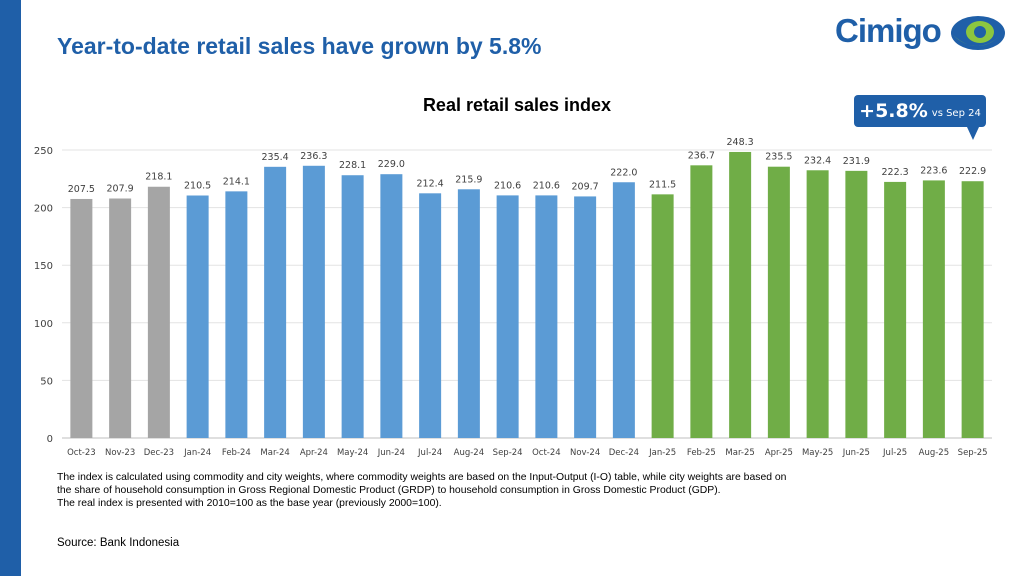 This screenshot has width=1024, height=576. Describe the element at coordinates (120, 188) in the screenshot. I see `data-label: 207.9` at that location.